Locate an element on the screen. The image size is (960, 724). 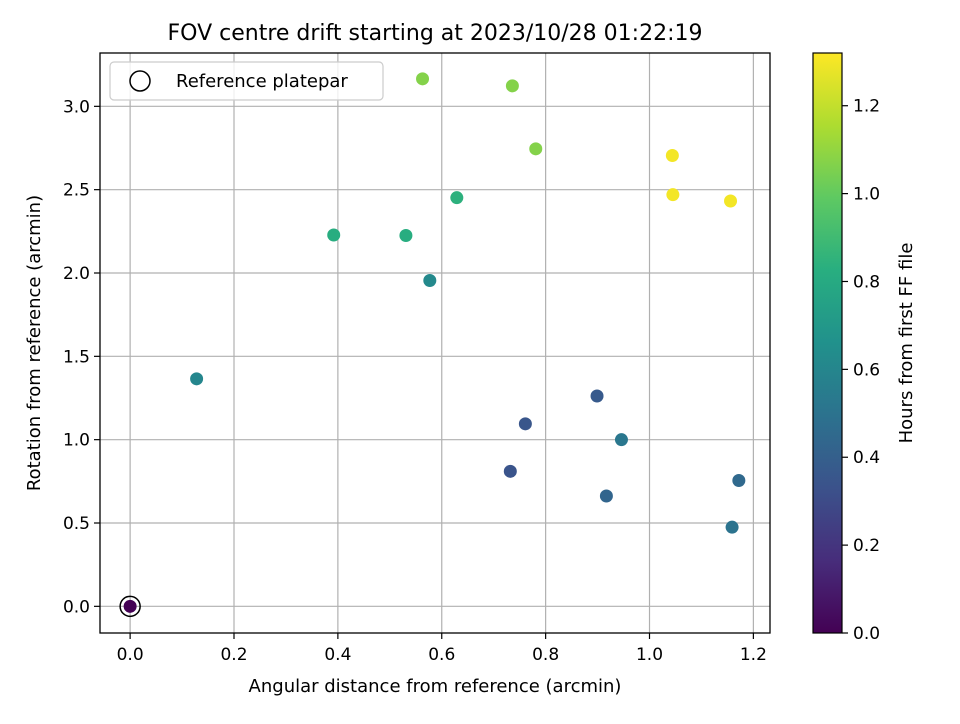
colorbar-gradient is located at coordinates (827, 343).